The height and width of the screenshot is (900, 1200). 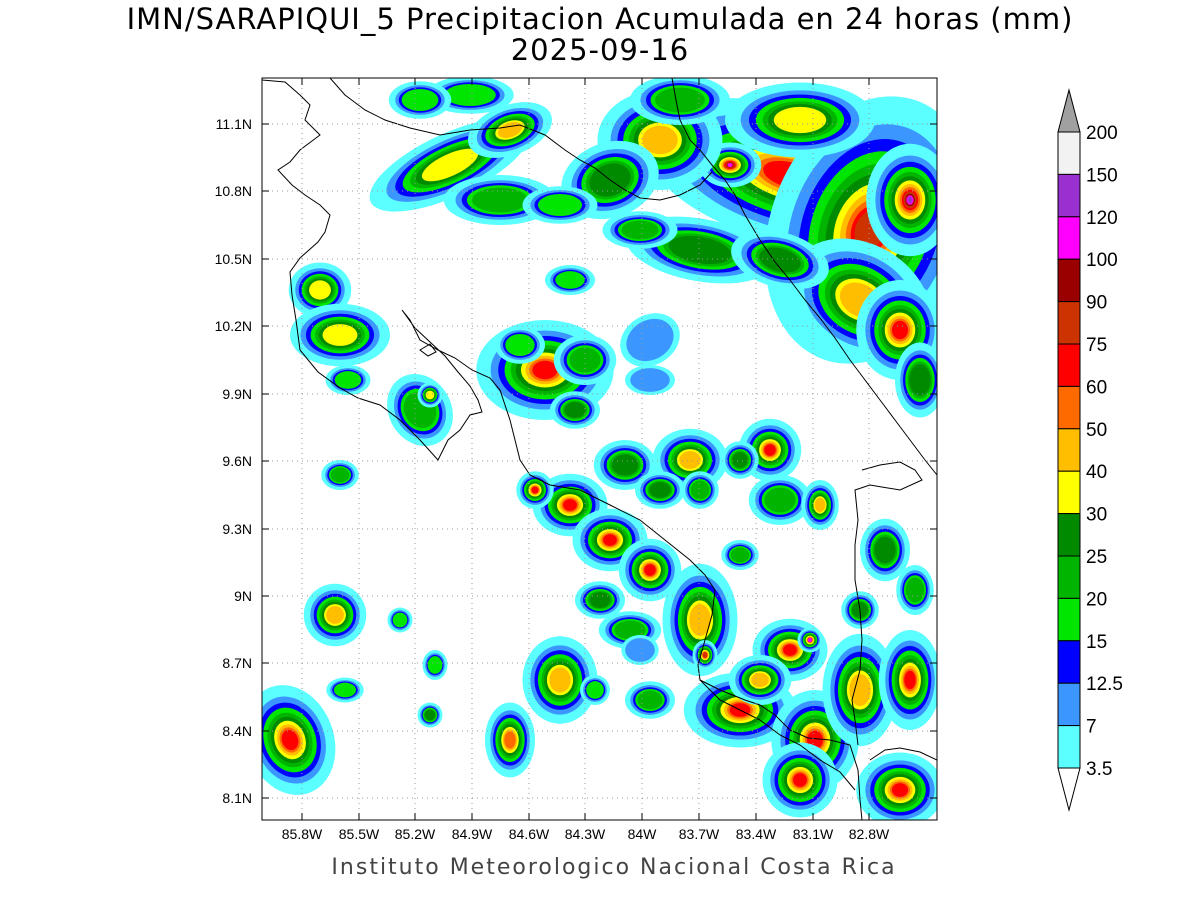 I want to click on map-date: 2025-09-16, so click(x=600, y=50).